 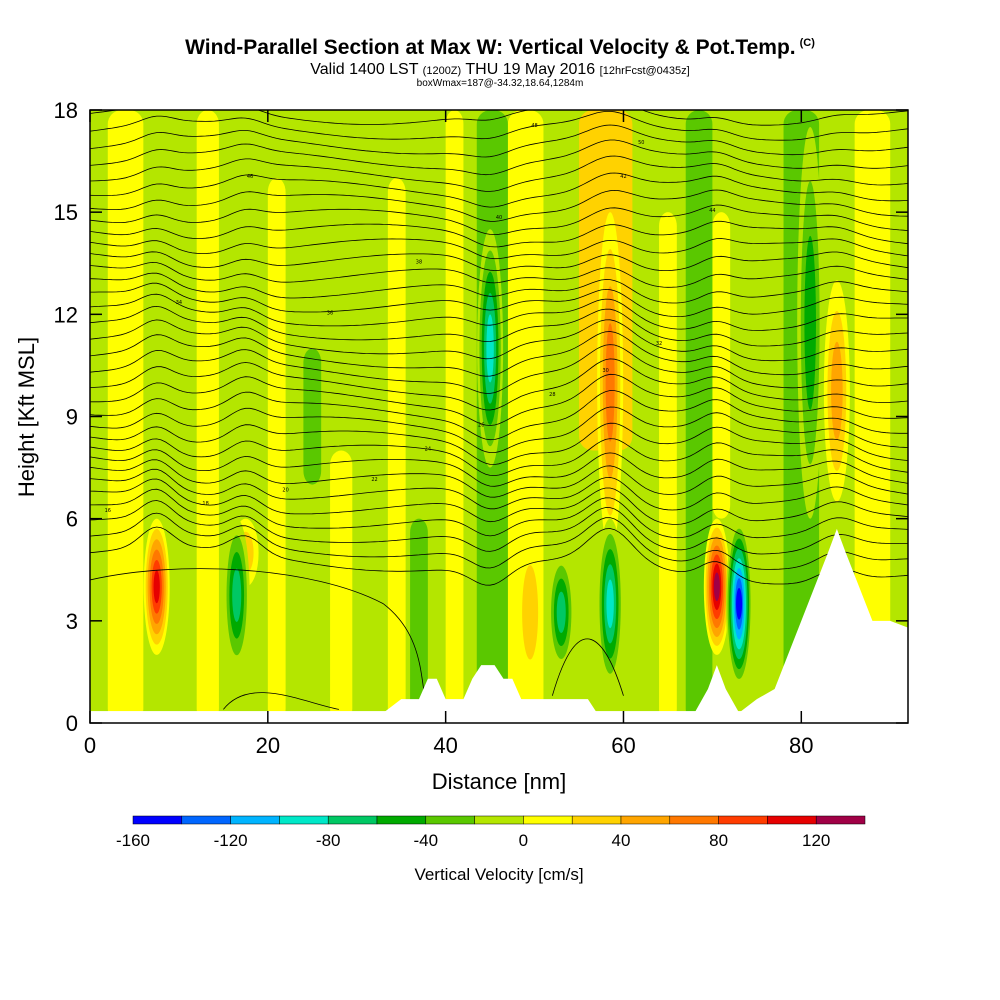 What do you see at coordinates (133, 840) in the screenshot?
I see `colorbar-tick-label: -160` at bounding box center [133, 840].